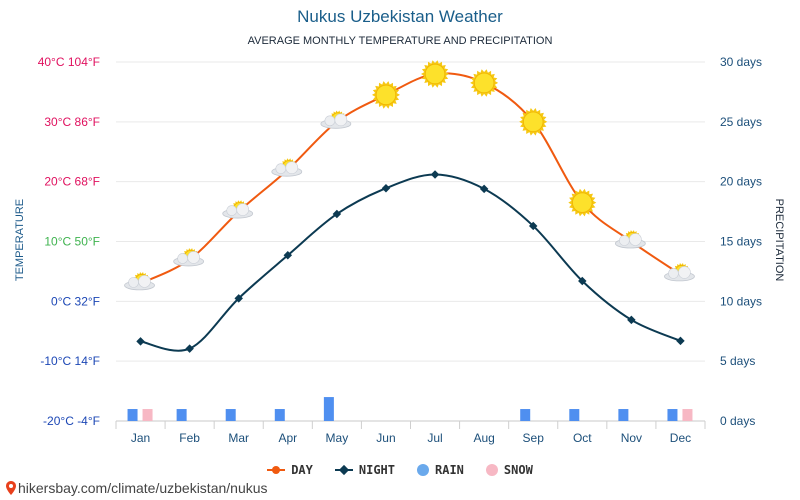  I want to click on legend-label-night: NIGHT, so click(376, 470).